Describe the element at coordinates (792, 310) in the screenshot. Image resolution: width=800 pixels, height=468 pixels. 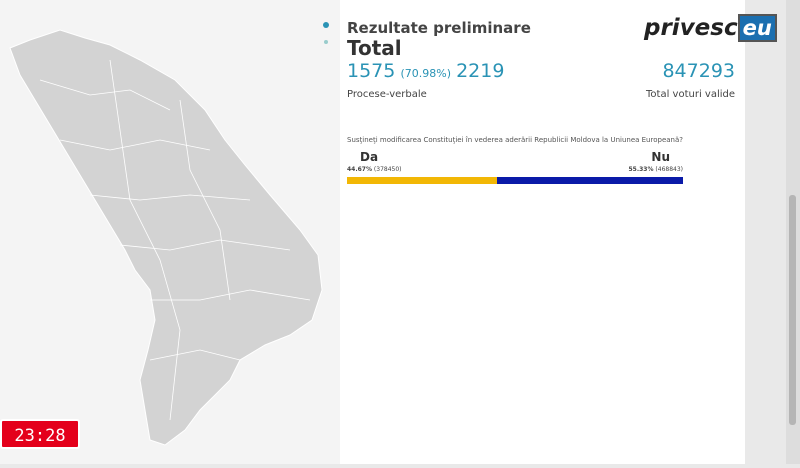
I see `scroll-thumb` at that location.